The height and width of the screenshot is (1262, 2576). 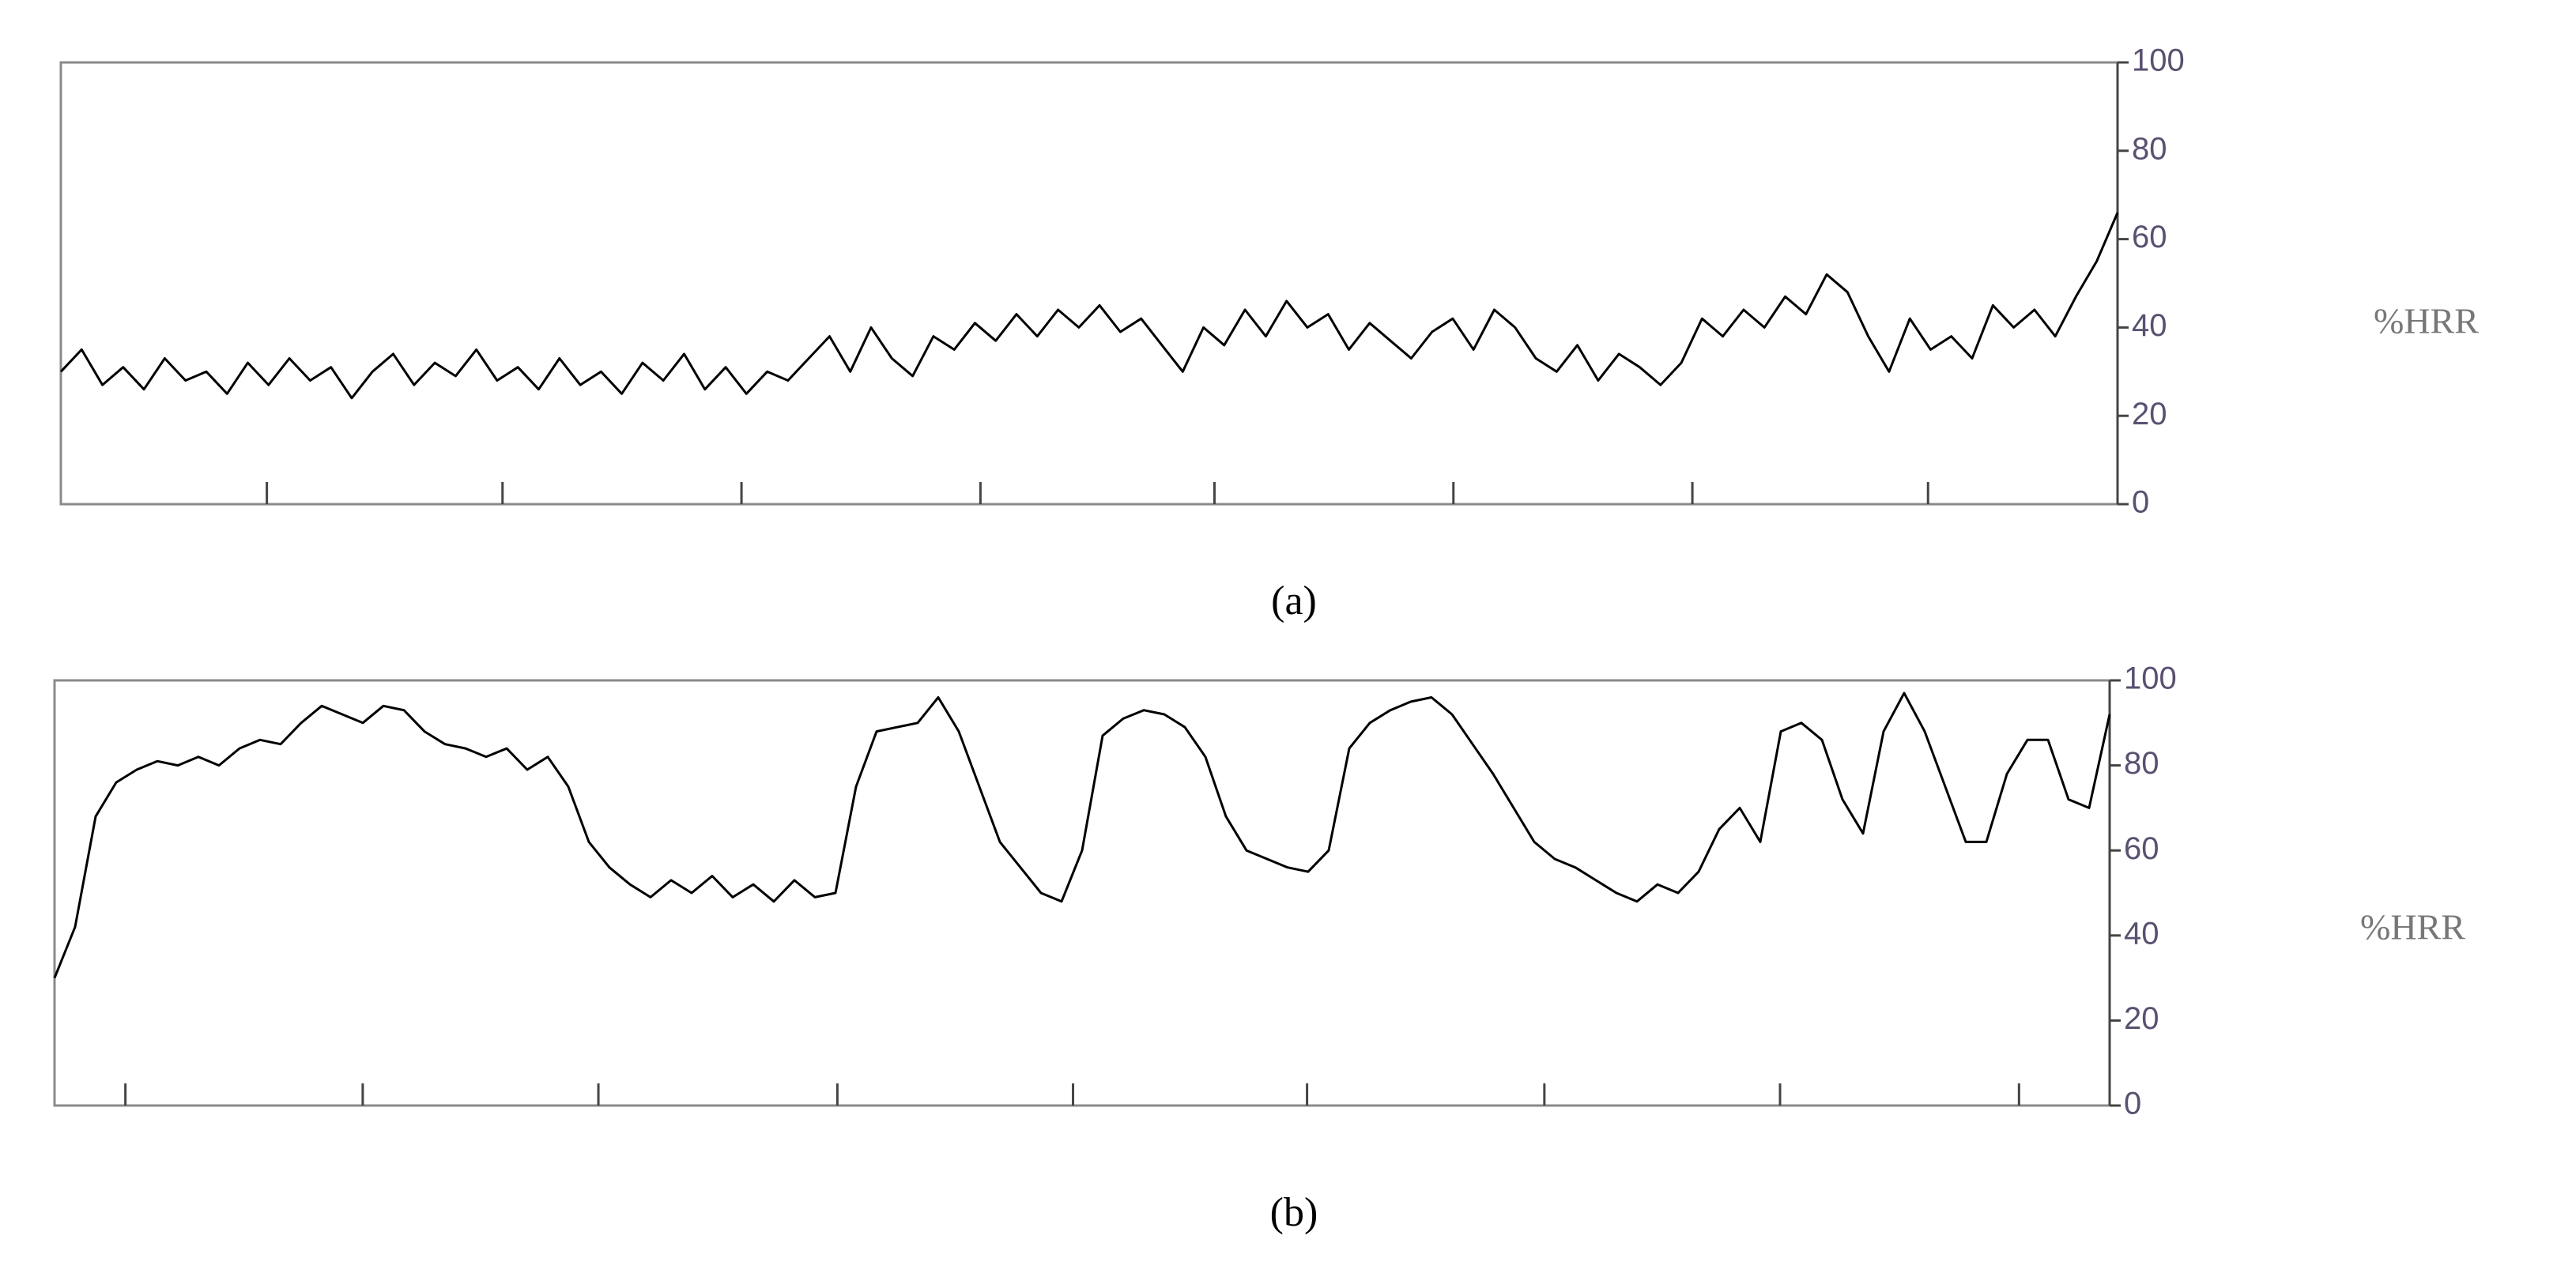 What do you see at coordinates (1294, 600) in the screenshot?
I see `panel-label: (a)` at bounding box center [1294, 600].